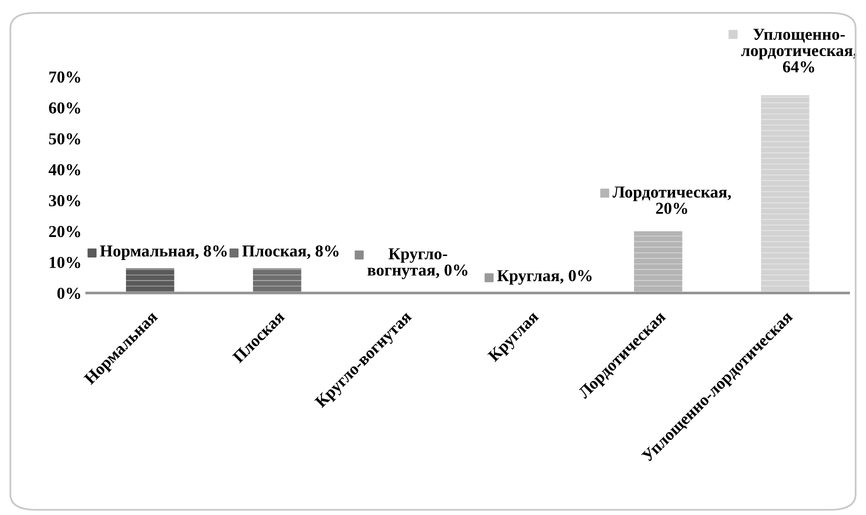 The width and height of the screenshot is (866, 515). What do you see at coordinates (68, 294) in the screenshot?
I see `y-tick-label: 0%` at bounding box center [68, 294].